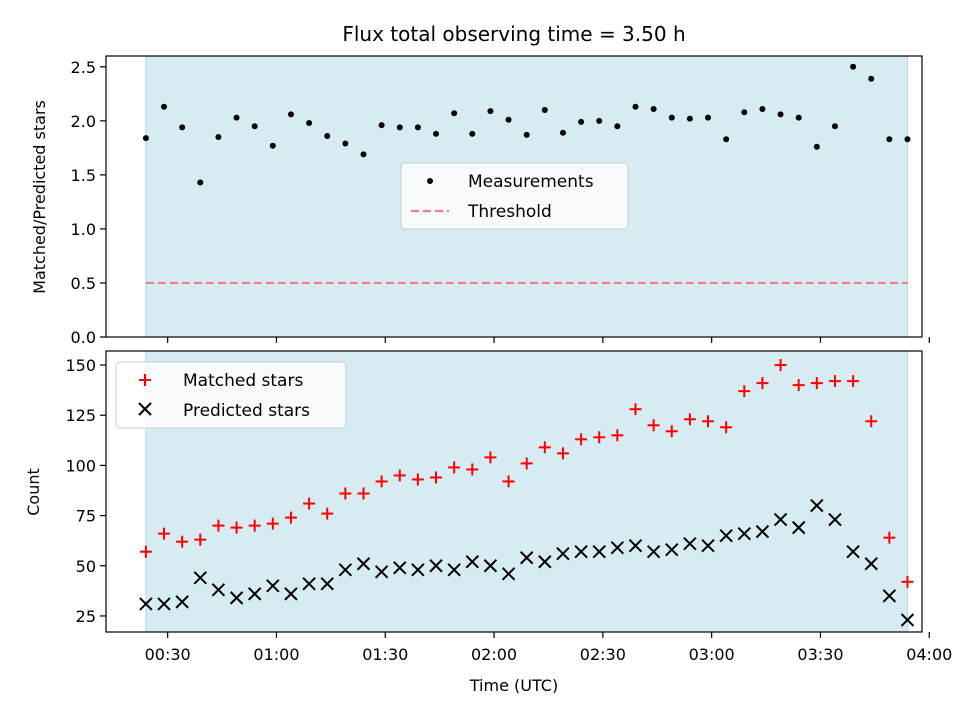 This screenshot has width=960, height=720. I want to click on top-y-tick-label: 2.5, so click(83, 67).